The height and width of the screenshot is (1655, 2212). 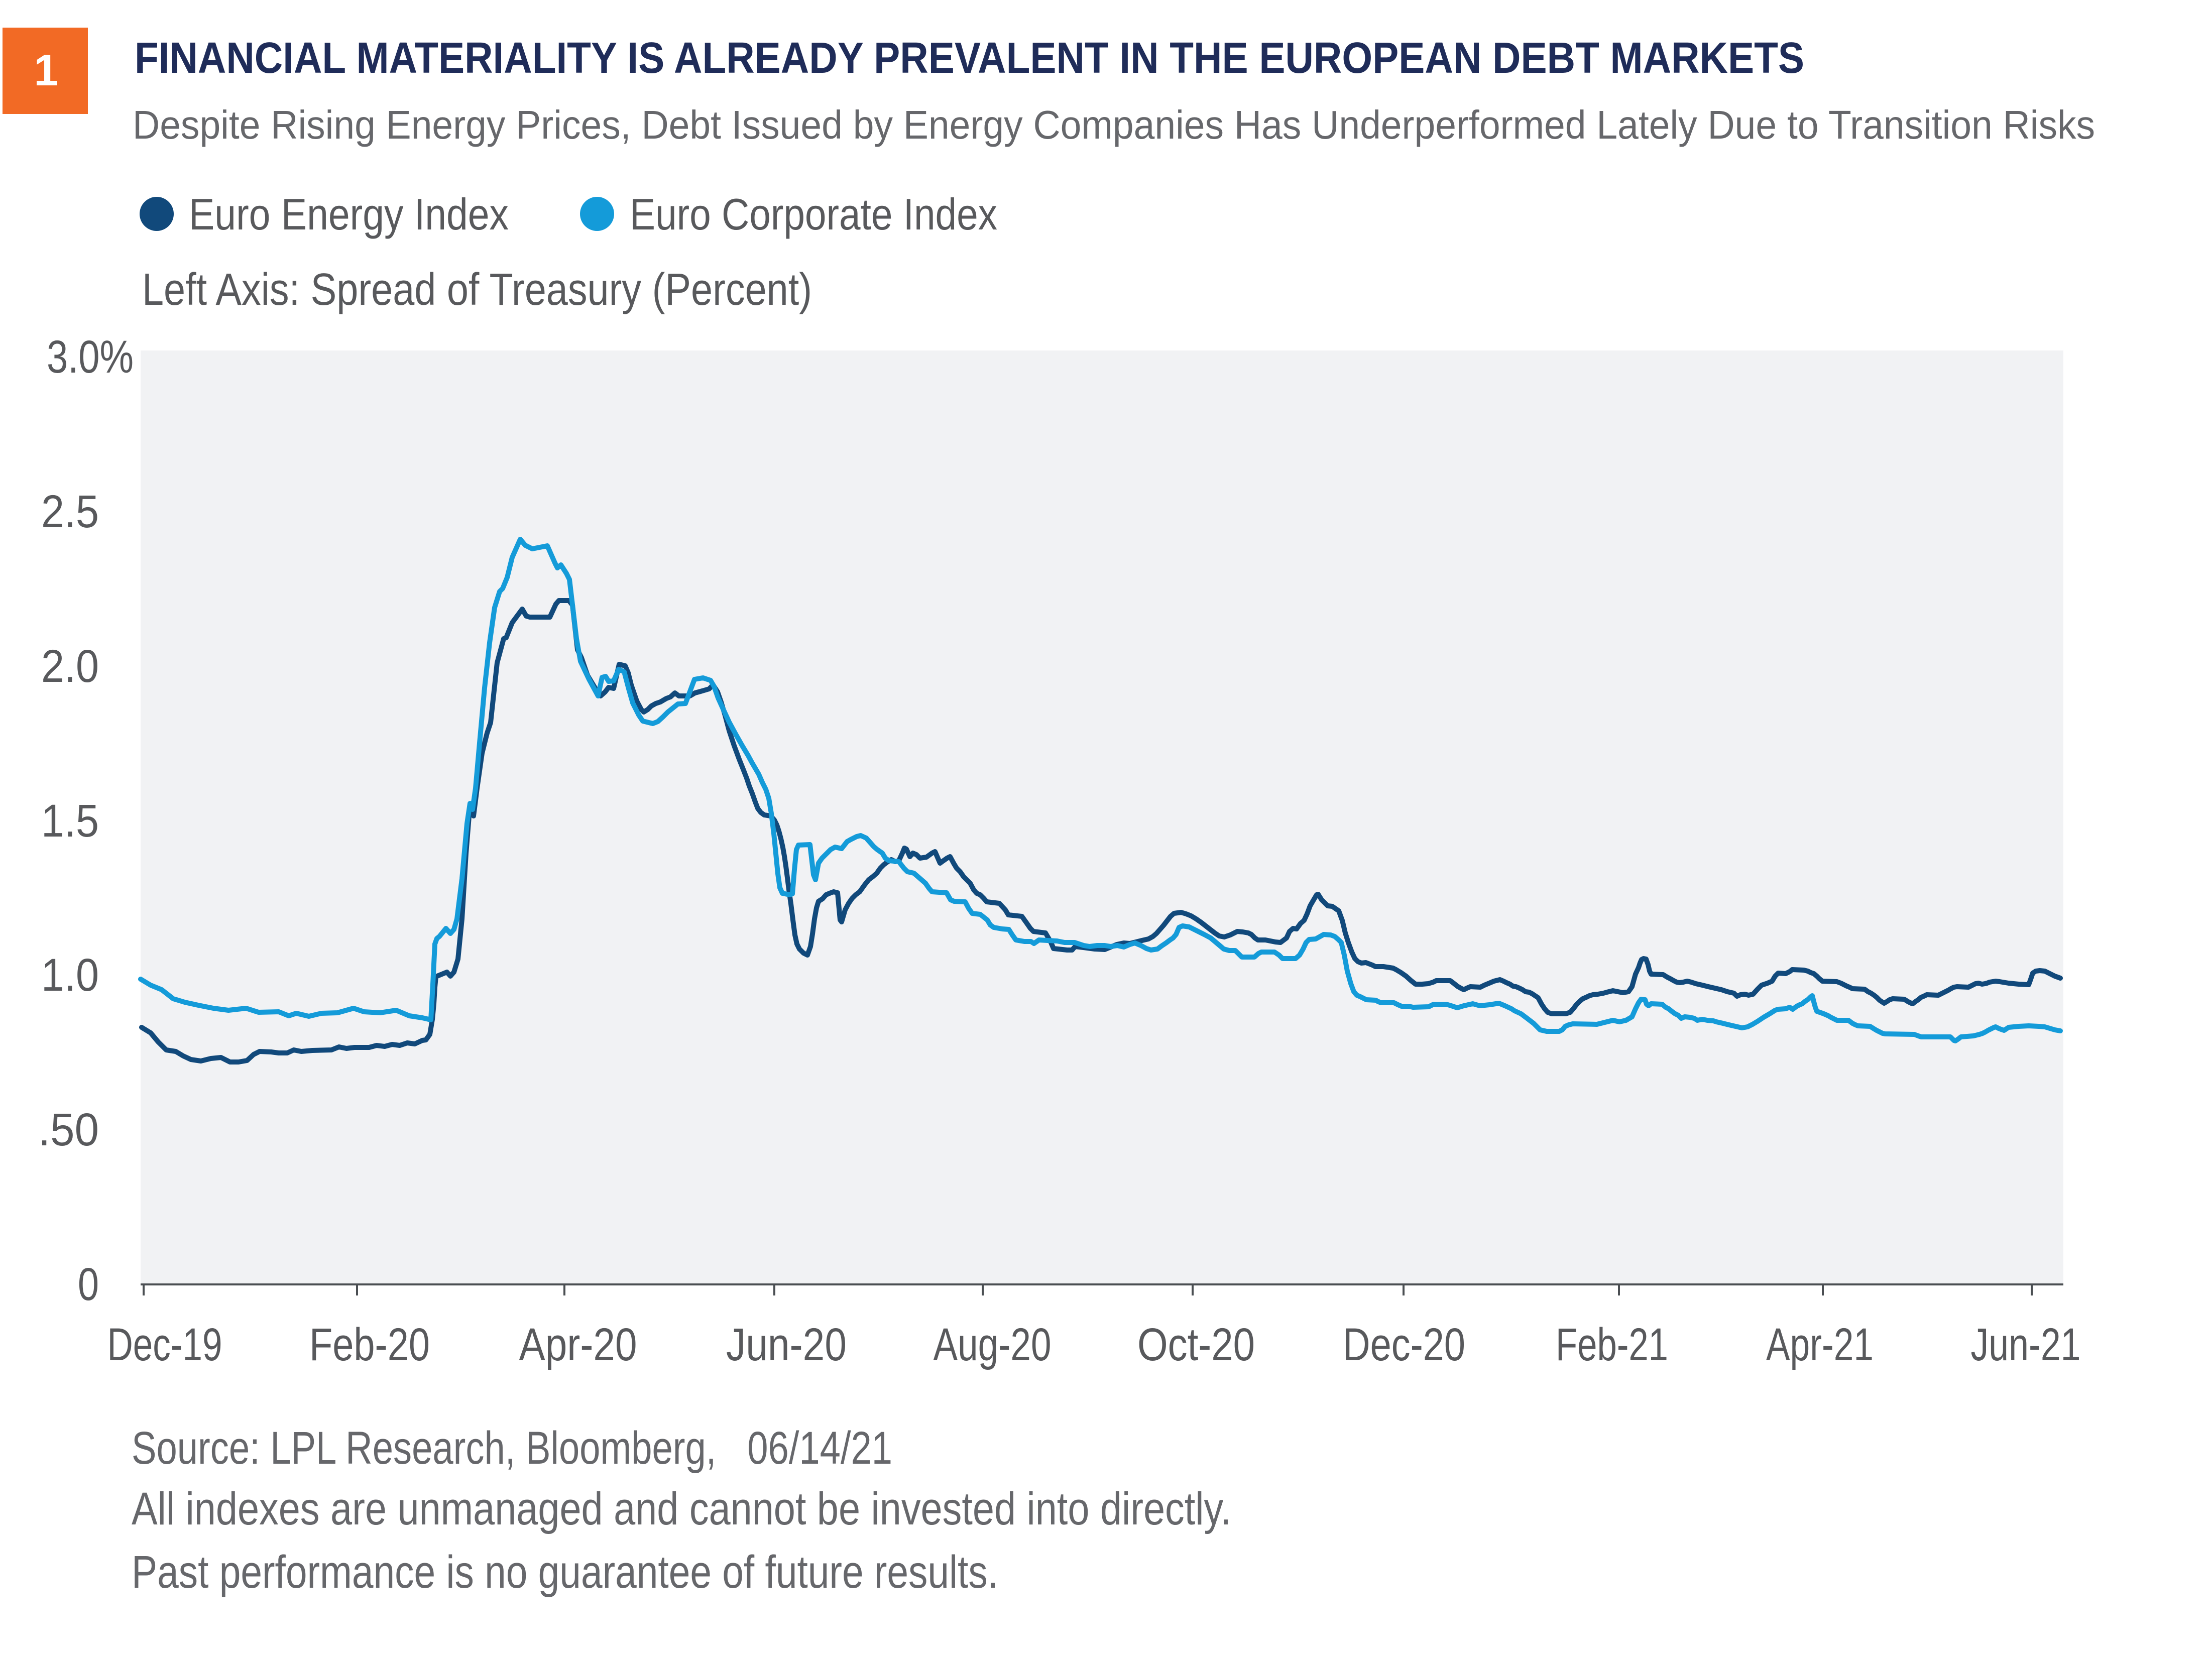 I want to click on svg-text: 1.5, so click(x=70, y=821).